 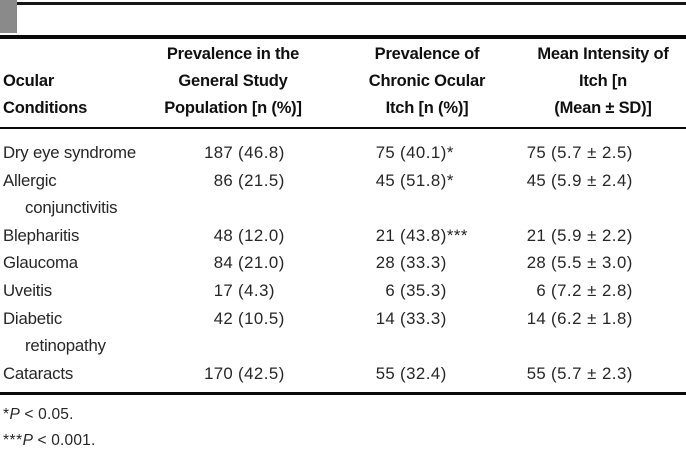 What do you see at coordinates (218, 373) in the screenshot?
I see `prevalence-general-n: 170` at bounding box center [218, 373].